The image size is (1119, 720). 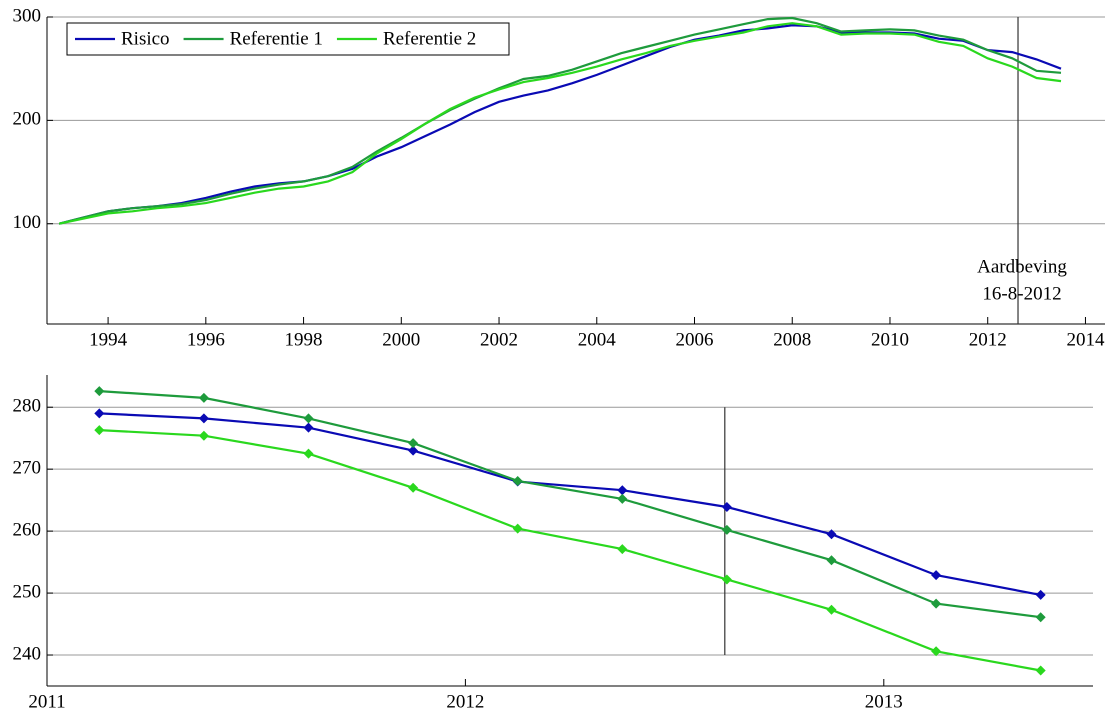 I want to click on legend-label: Referentie 2, so click(x=429, y=38).